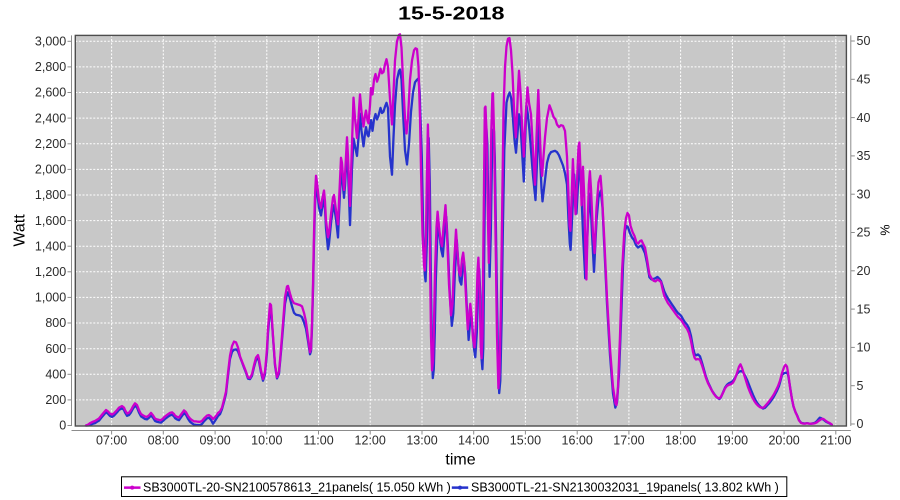 The image size is (900, 500). What do you see at coordinates (864, 271) in the screenshot?
I see `svg-text: 20` at bounding box center [864, 271].